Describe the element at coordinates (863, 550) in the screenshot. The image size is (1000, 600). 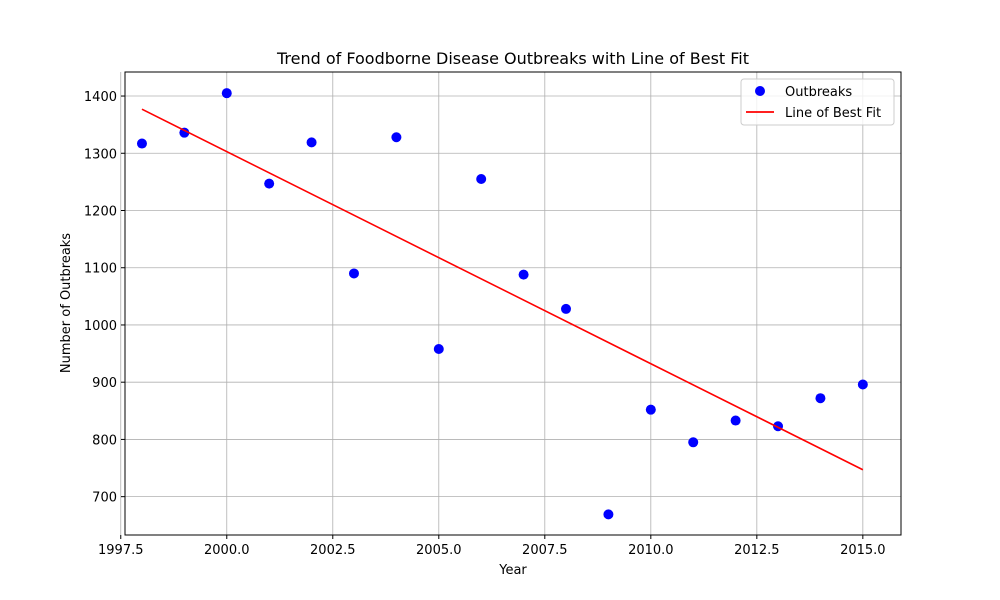
I see `x-tick-label: 2015.0` at that location.